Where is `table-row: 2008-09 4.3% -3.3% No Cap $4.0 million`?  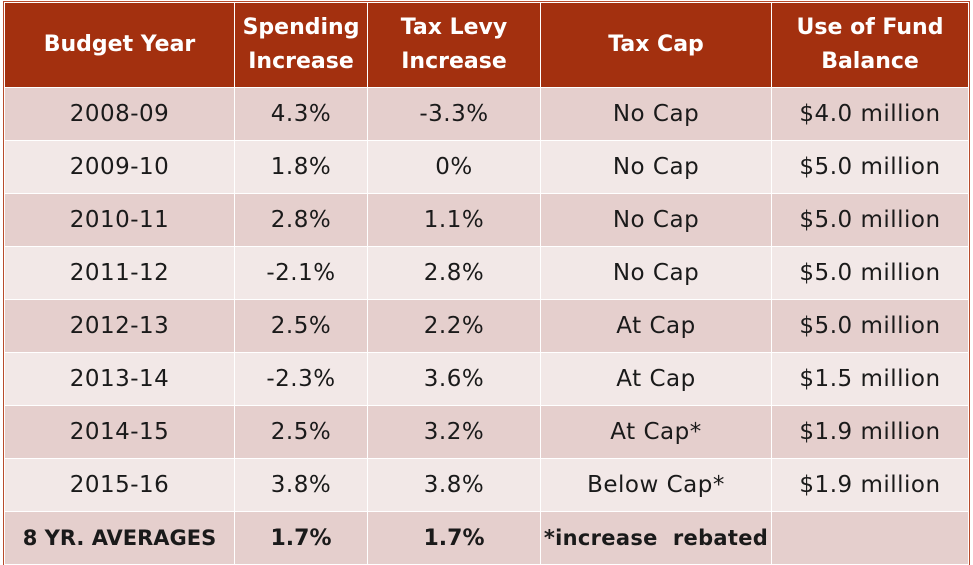 table-row: 2008-09 4.3% -3.3% No Cap $4.0 million is located at coordinates (486, 114).